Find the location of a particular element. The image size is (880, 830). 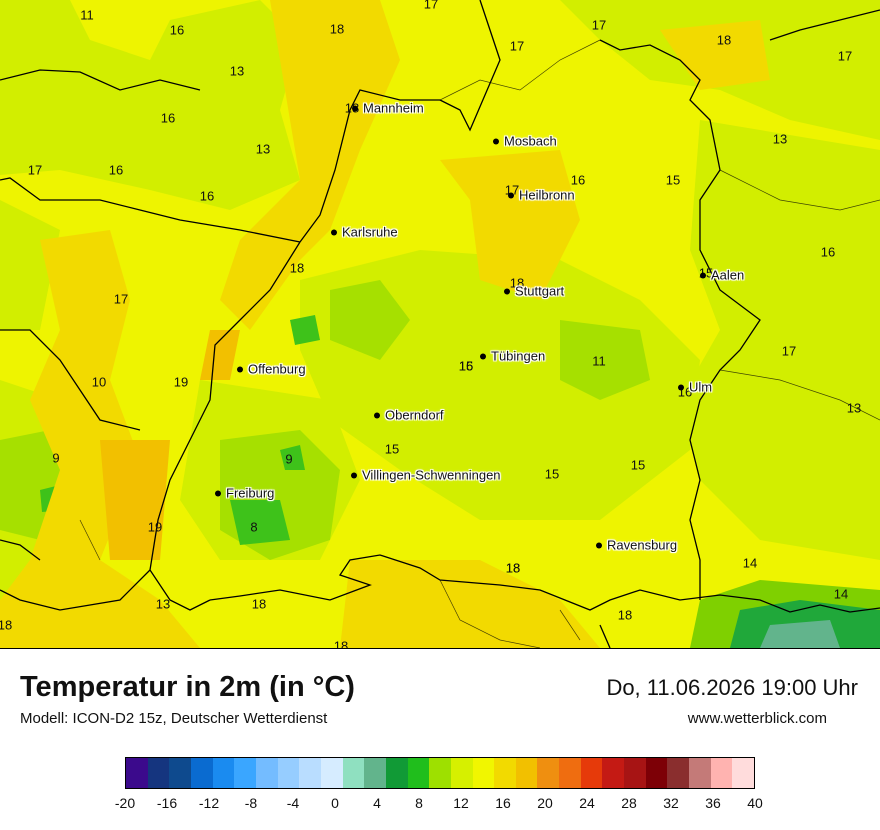

legend-tick-label: 36 is located at coordinates (713, 803).